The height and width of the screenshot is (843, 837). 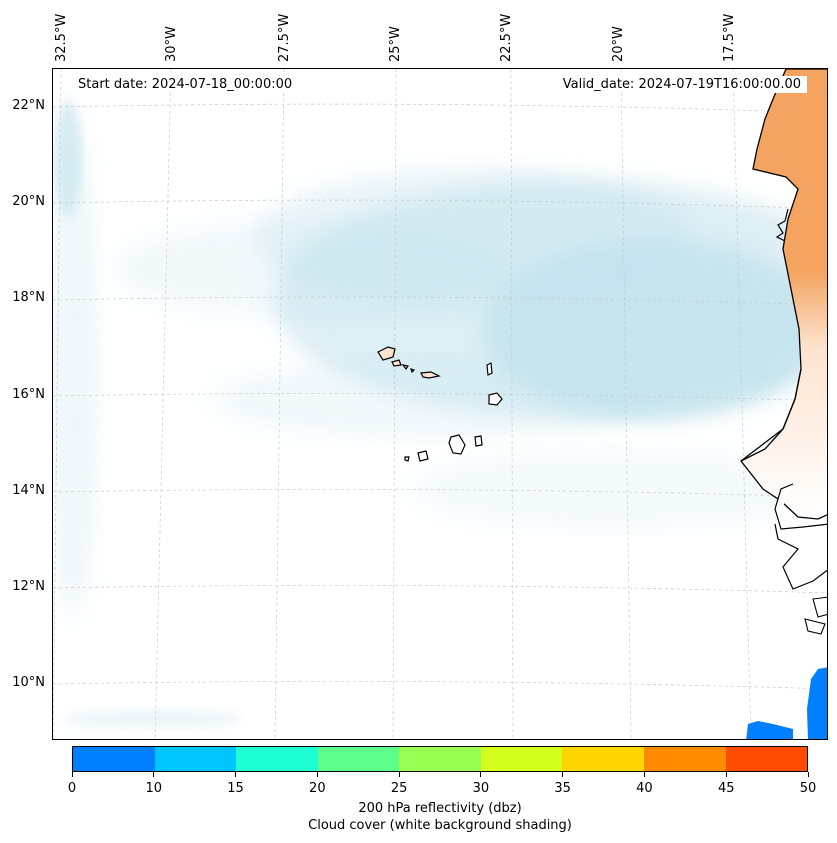 What do you see at coordinates (440, 808) in the screenshot?
I see `colorbar-label: 200 hPa reflectivity (dbz)` at bounding box center [440, 808].